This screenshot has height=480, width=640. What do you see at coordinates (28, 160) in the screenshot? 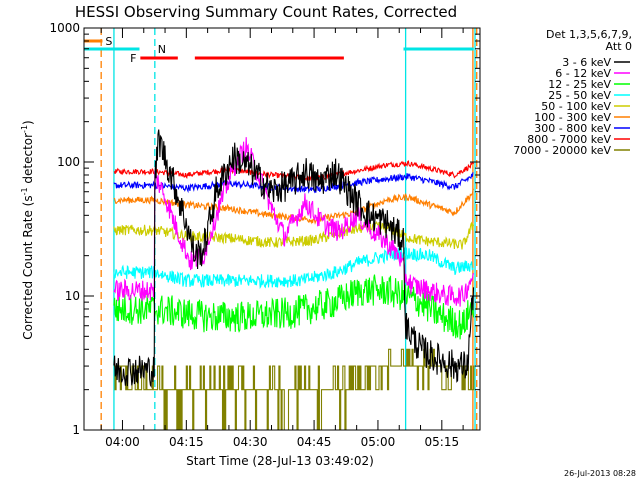
I see `y-axis-label-mid: detector` at bounding box center [28, 160].